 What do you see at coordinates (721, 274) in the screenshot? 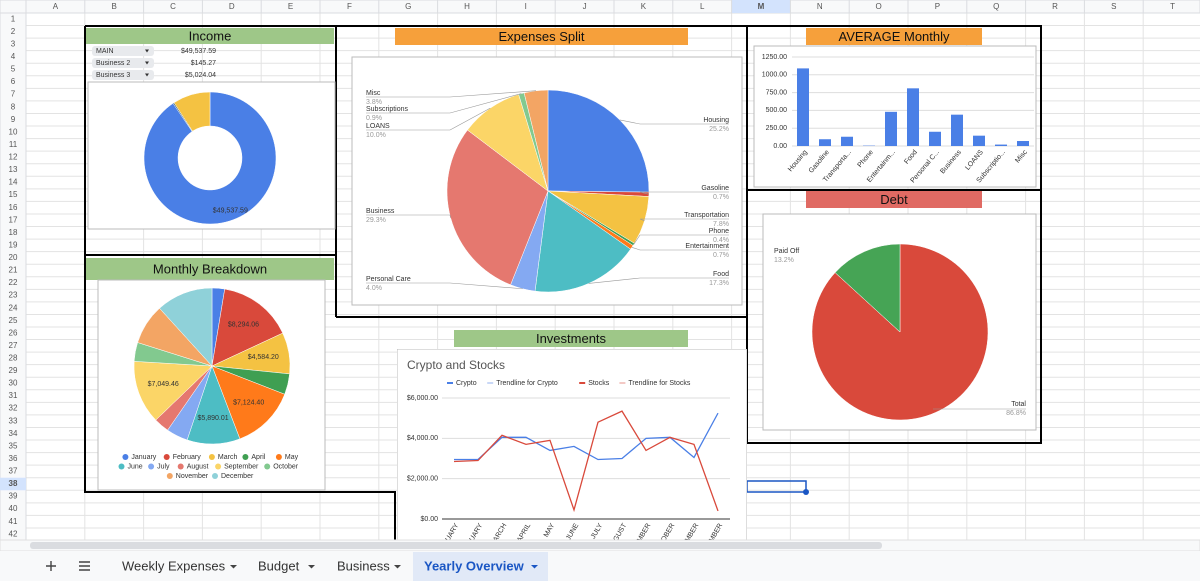
I see `slice-name: Food` at bounding box center [721, 274].